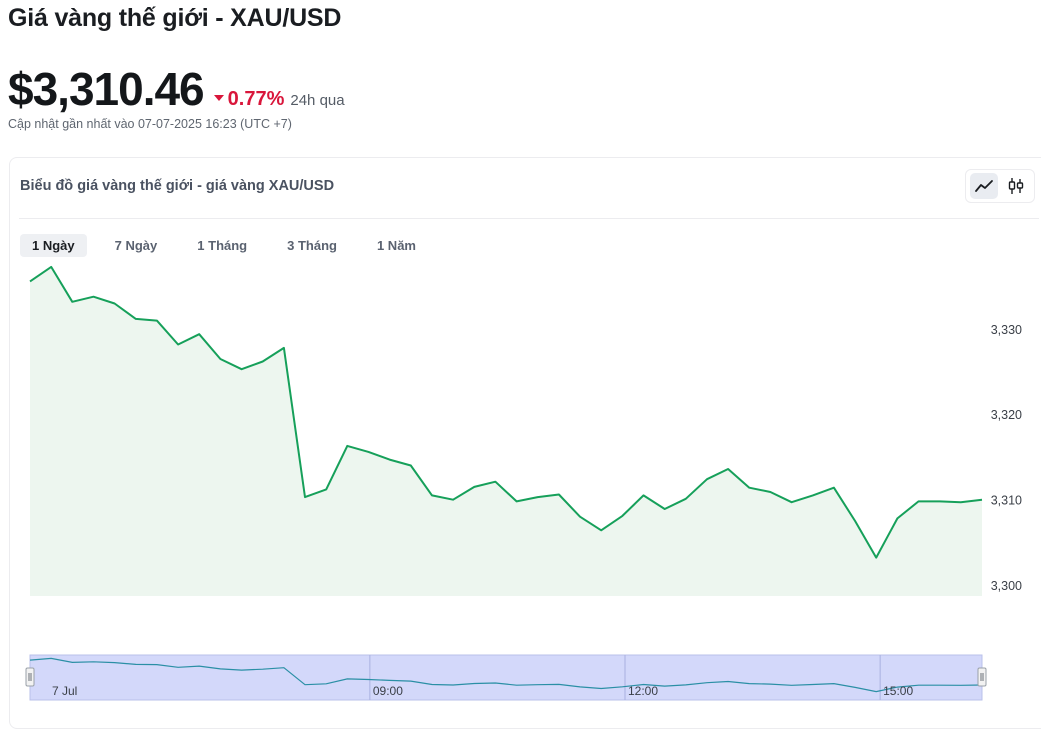 The image size is (1041, 729). What do you see at coordinates (898, 691) in the screenshot?
I see `navigator-time-label: 15:00` at bounding box center [898, 691].